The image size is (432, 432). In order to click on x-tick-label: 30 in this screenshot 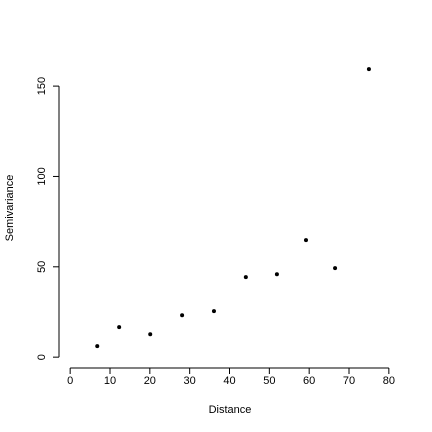, I will do `click(190, 381)`.